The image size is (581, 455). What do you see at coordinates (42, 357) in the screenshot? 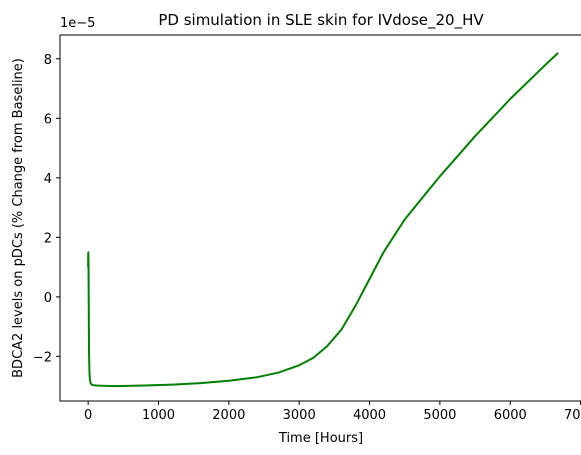
I see `y-tick-label: −2` at bounding box center [42, 357].